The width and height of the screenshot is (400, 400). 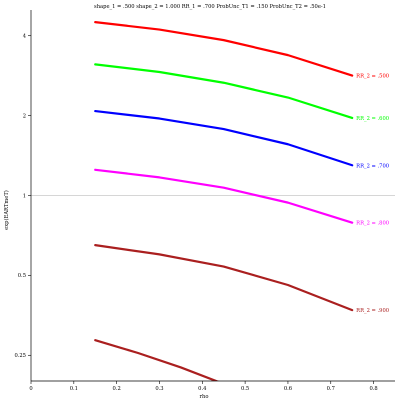 I want to click on x-tick-label: 0.5, so click(x=245, y=389).